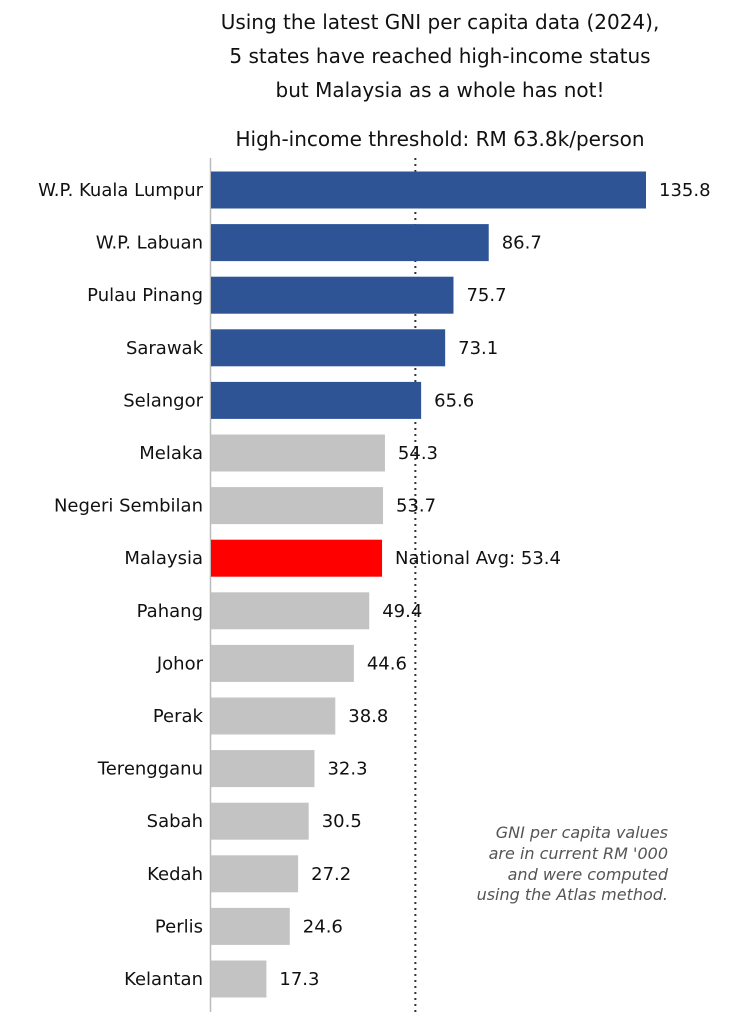 This screenshot has height=1024, width=733. I want to click on category-label: Terengganu, so click(150, 769).